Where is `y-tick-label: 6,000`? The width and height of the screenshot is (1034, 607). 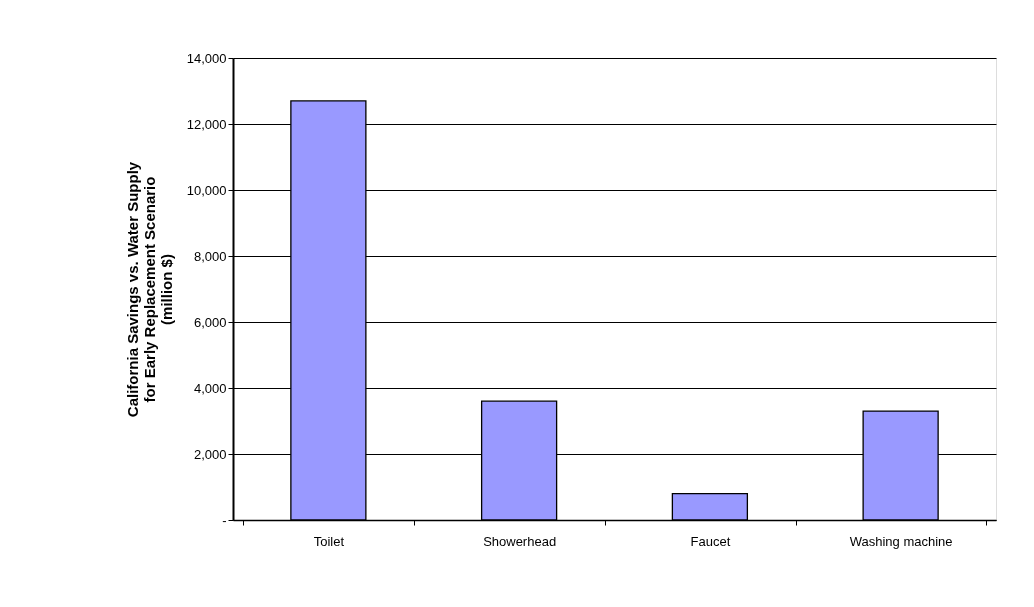
y-tick-label: 6,000 is located at coordinates (210, 322).